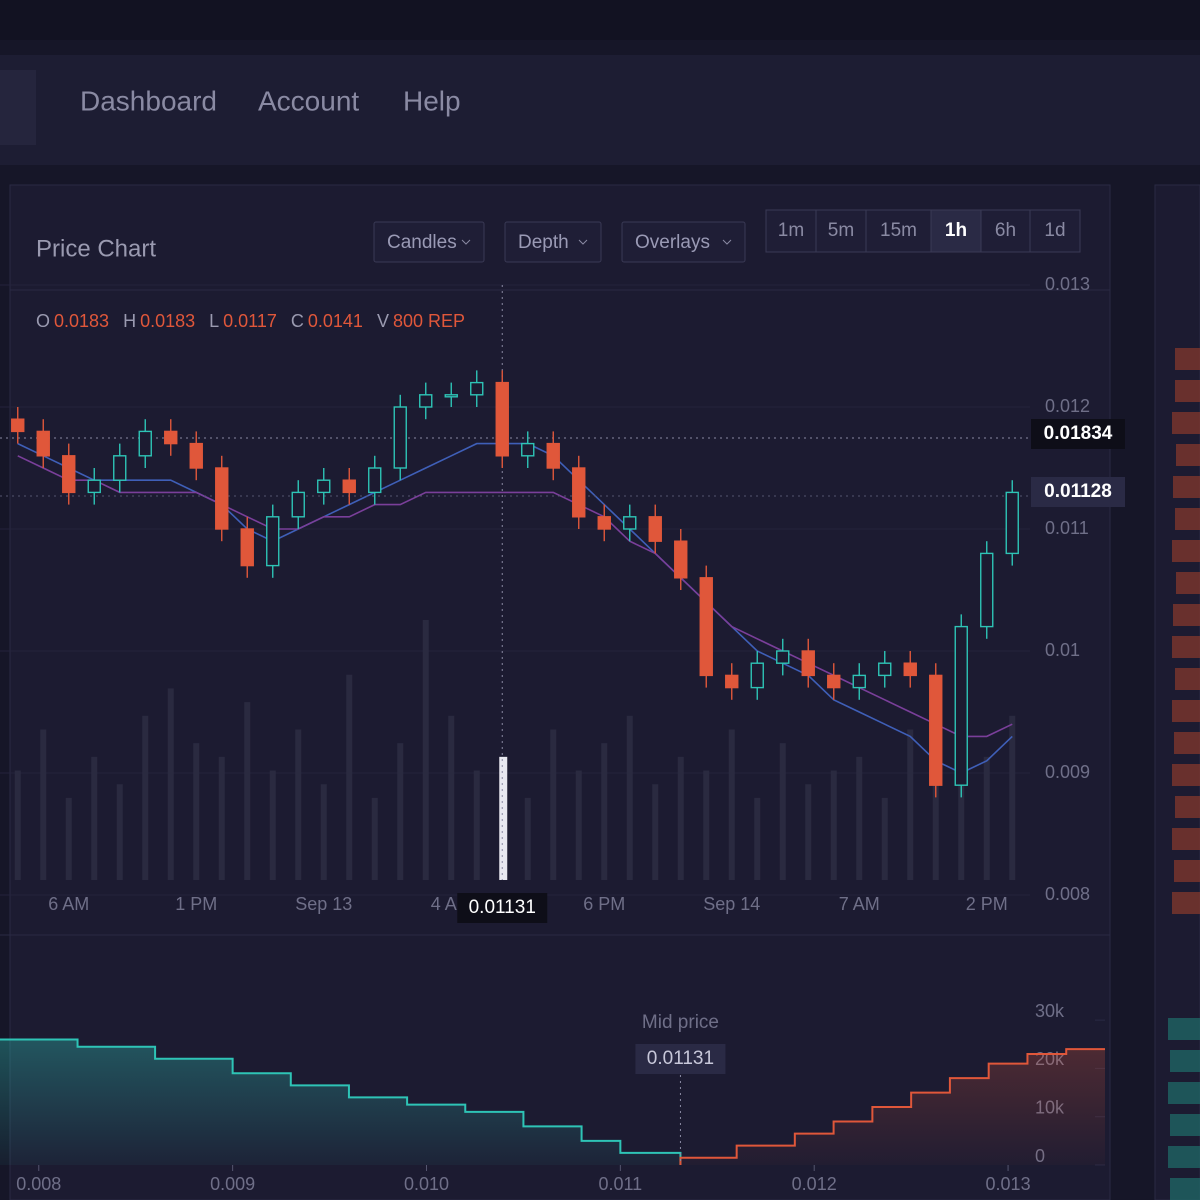 The width and height of the screenshot is (1200, 1200). What do you see at coordinates (841, 230) in the screenshot?
I see `interval-label: 5m` at bounding box center [841, 230].